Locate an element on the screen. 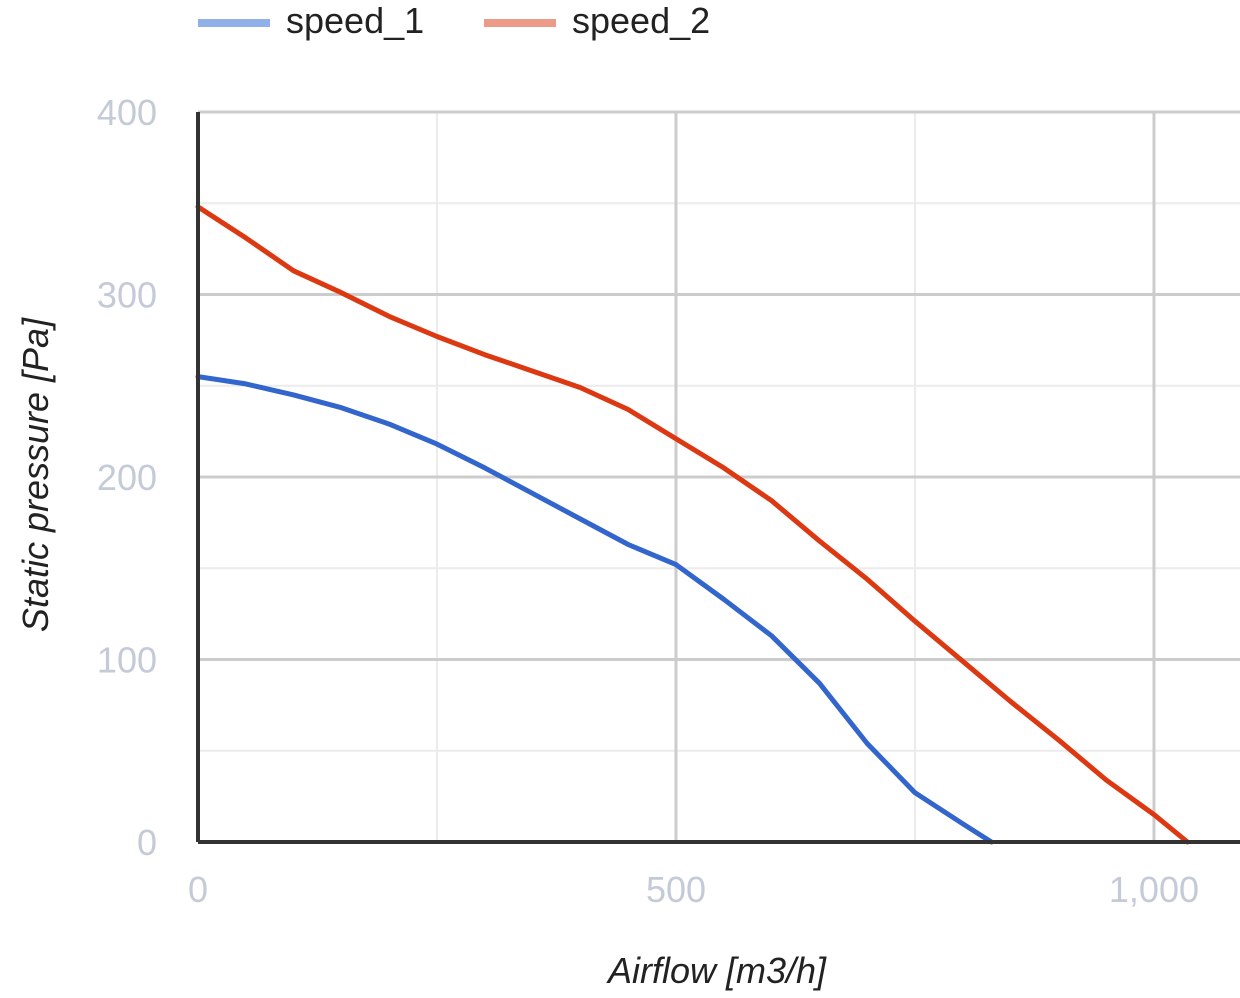 The width and height of the screenshot is (1240, 998). legend-item-speed_2: speed_2 is located at coordinates (597, 20).